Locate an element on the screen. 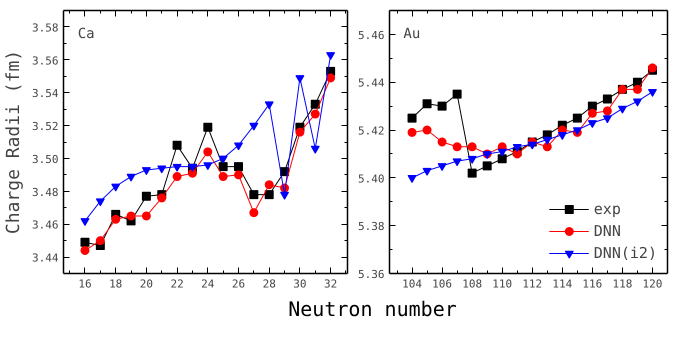 The height and width of the screenshot is (340, 700). y-tick-label: 3.44 is located at coordinates (45, 258).